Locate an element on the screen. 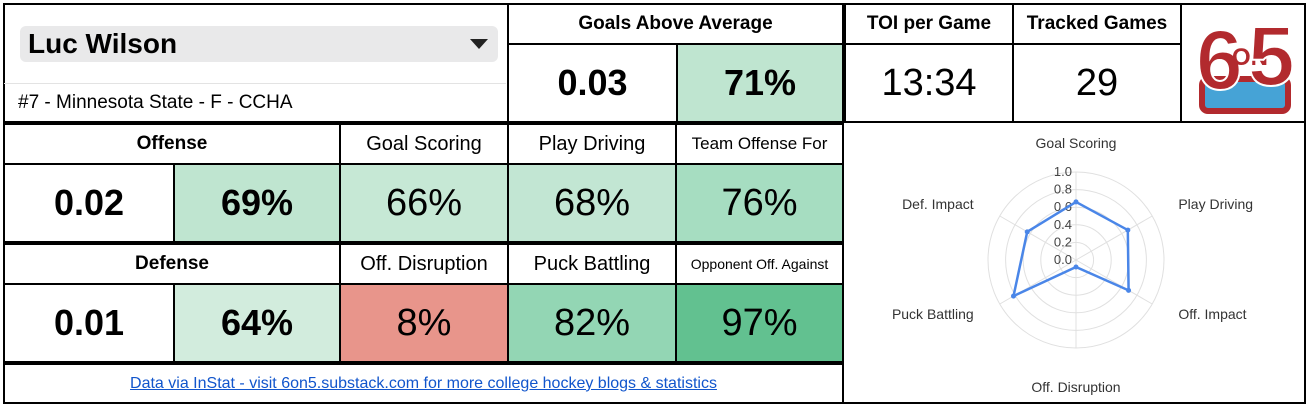 This screenshot has width=1310, height=407. radar-axis-label: Off. Impact is located at coordinates (1212, 314).